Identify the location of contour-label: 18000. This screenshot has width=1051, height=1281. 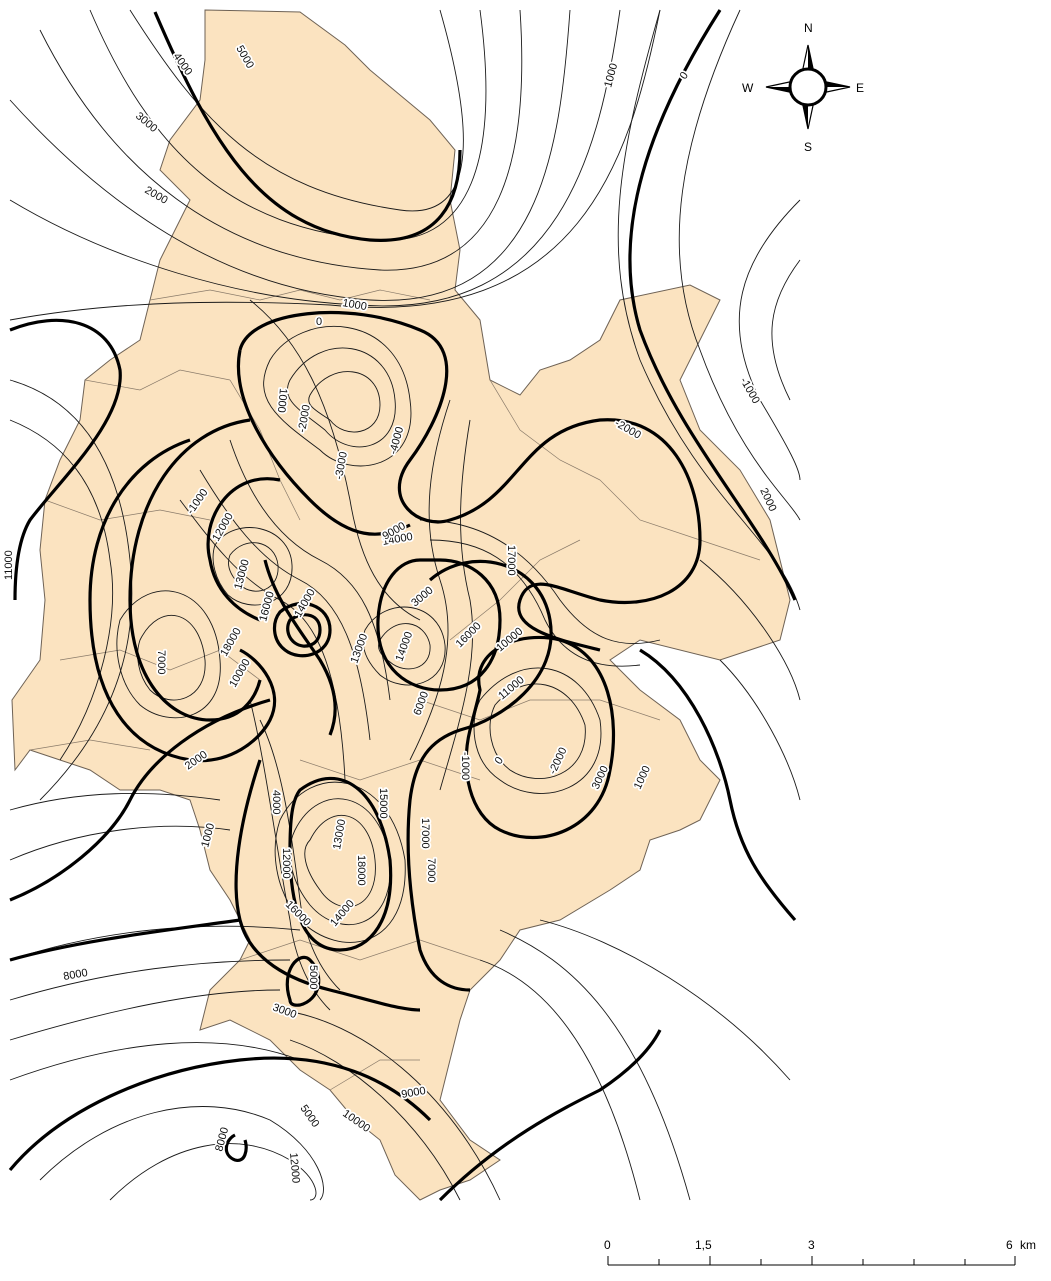
(361, 870).